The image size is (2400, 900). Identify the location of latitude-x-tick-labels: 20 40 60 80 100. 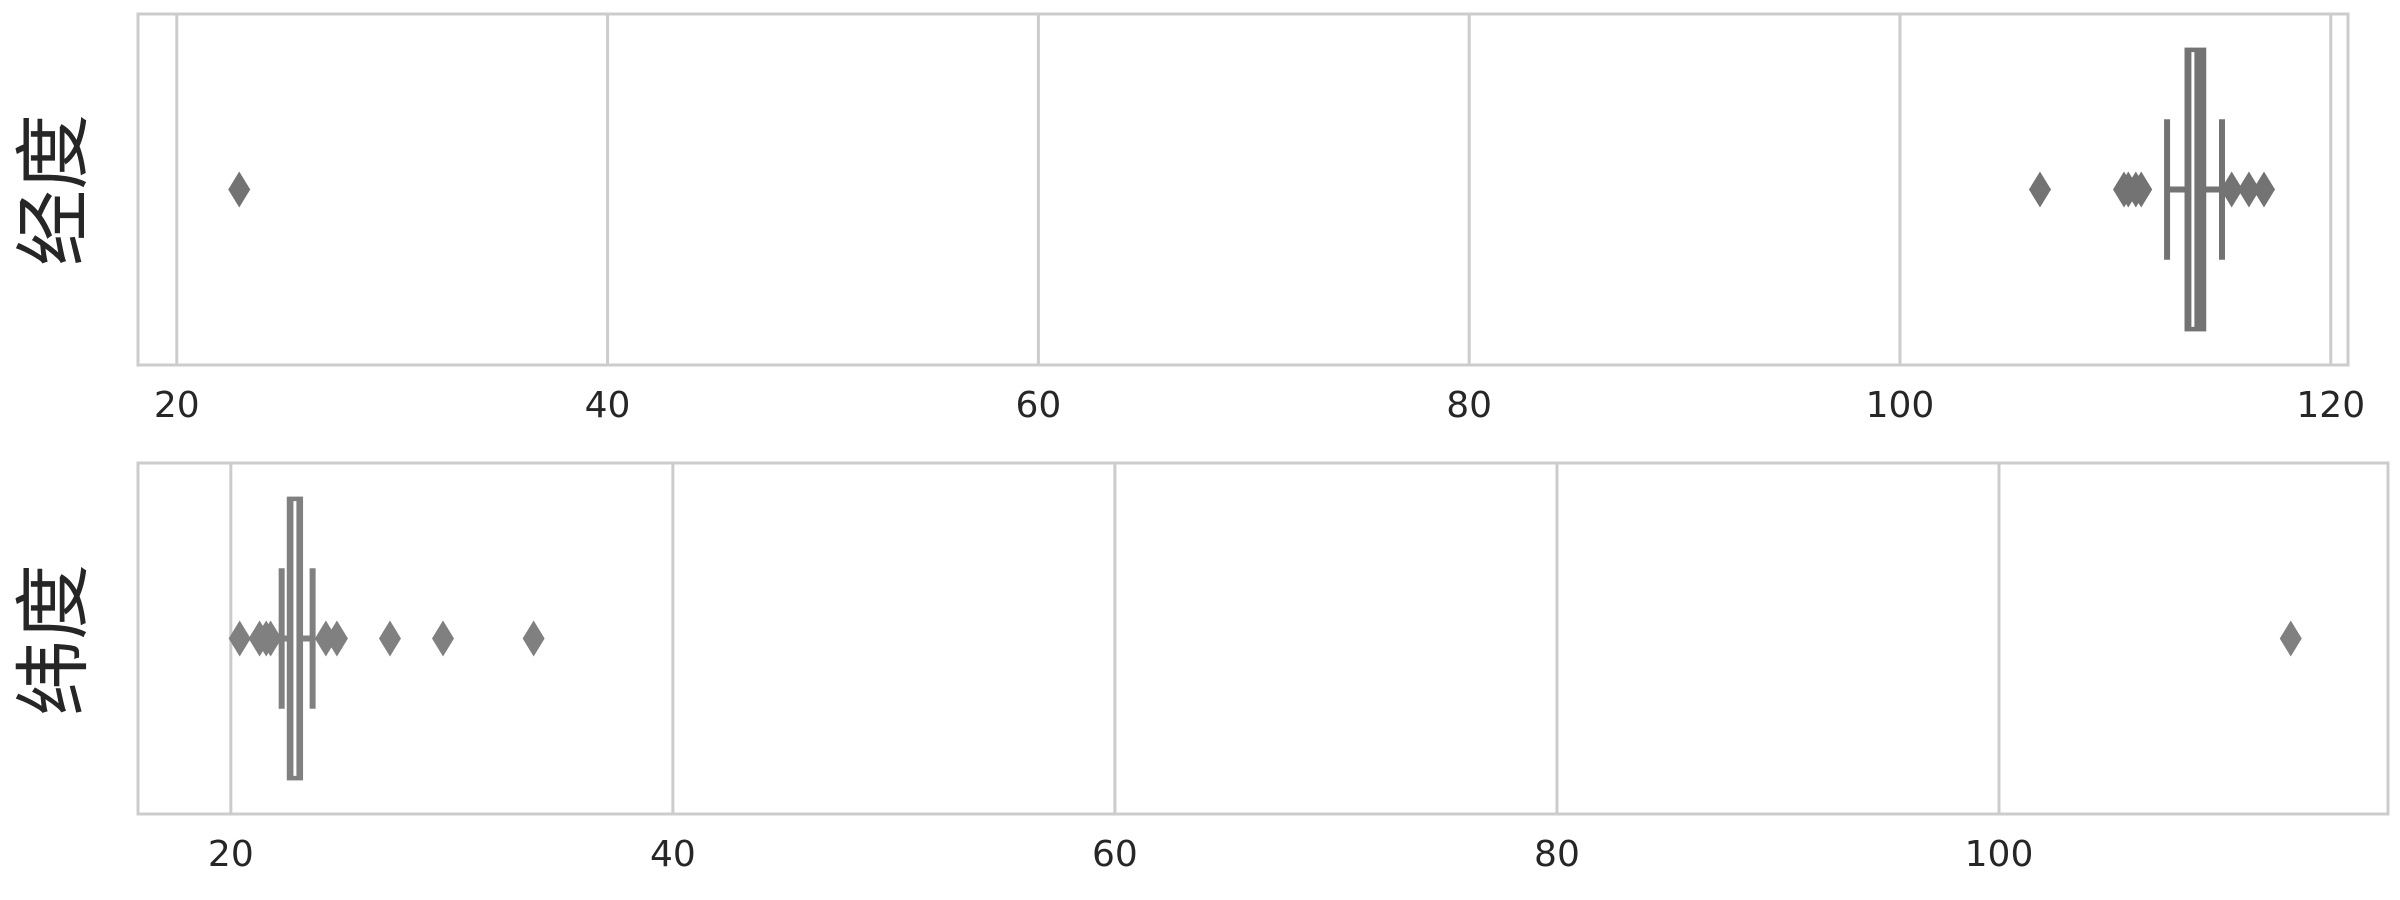
(1120, 854).